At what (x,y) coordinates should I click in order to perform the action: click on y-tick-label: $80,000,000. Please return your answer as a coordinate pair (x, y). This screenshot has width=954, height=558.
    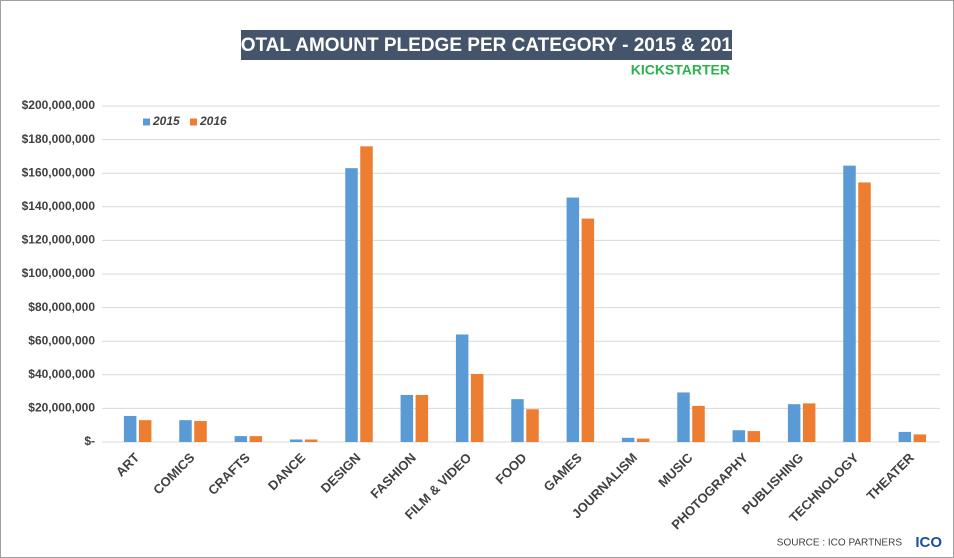
    Looking at the image, I should click on (61, 307).